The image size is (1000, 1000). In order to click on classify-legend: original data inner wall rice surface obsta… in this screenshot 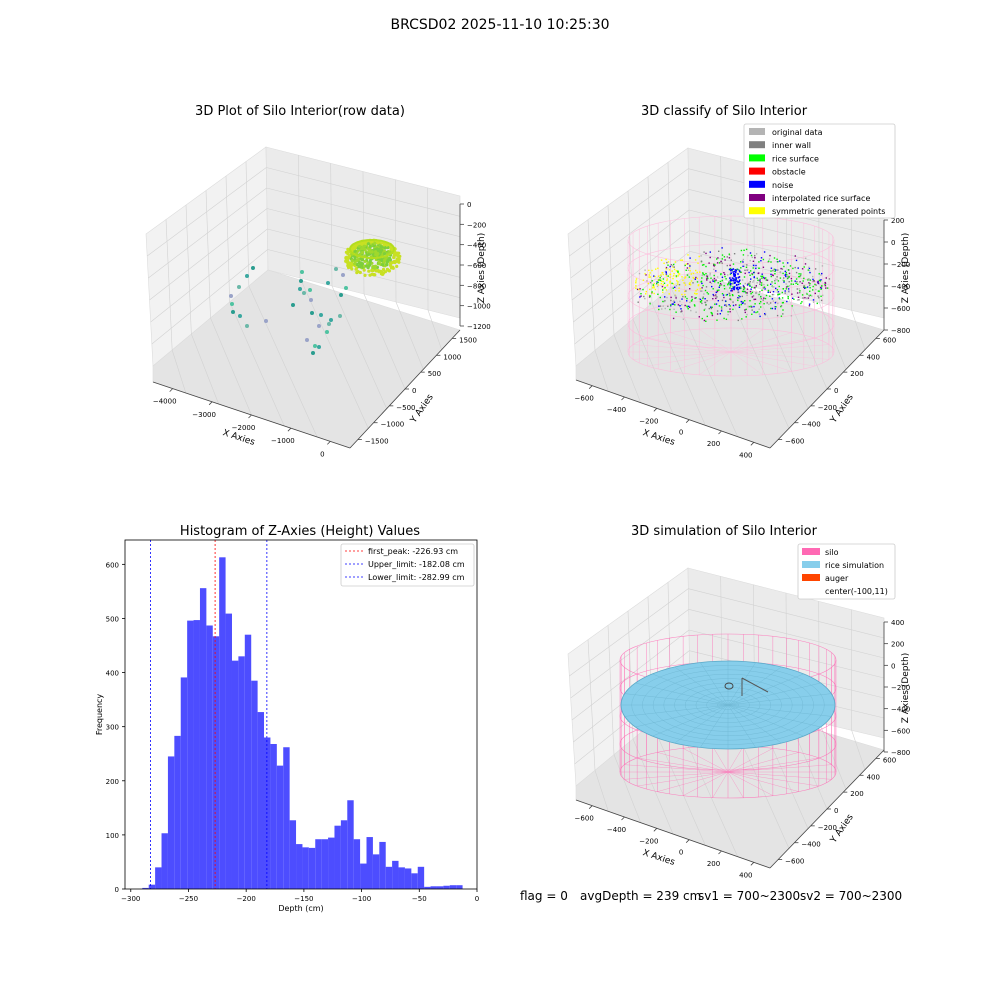, I will do `click(819, 171)`.